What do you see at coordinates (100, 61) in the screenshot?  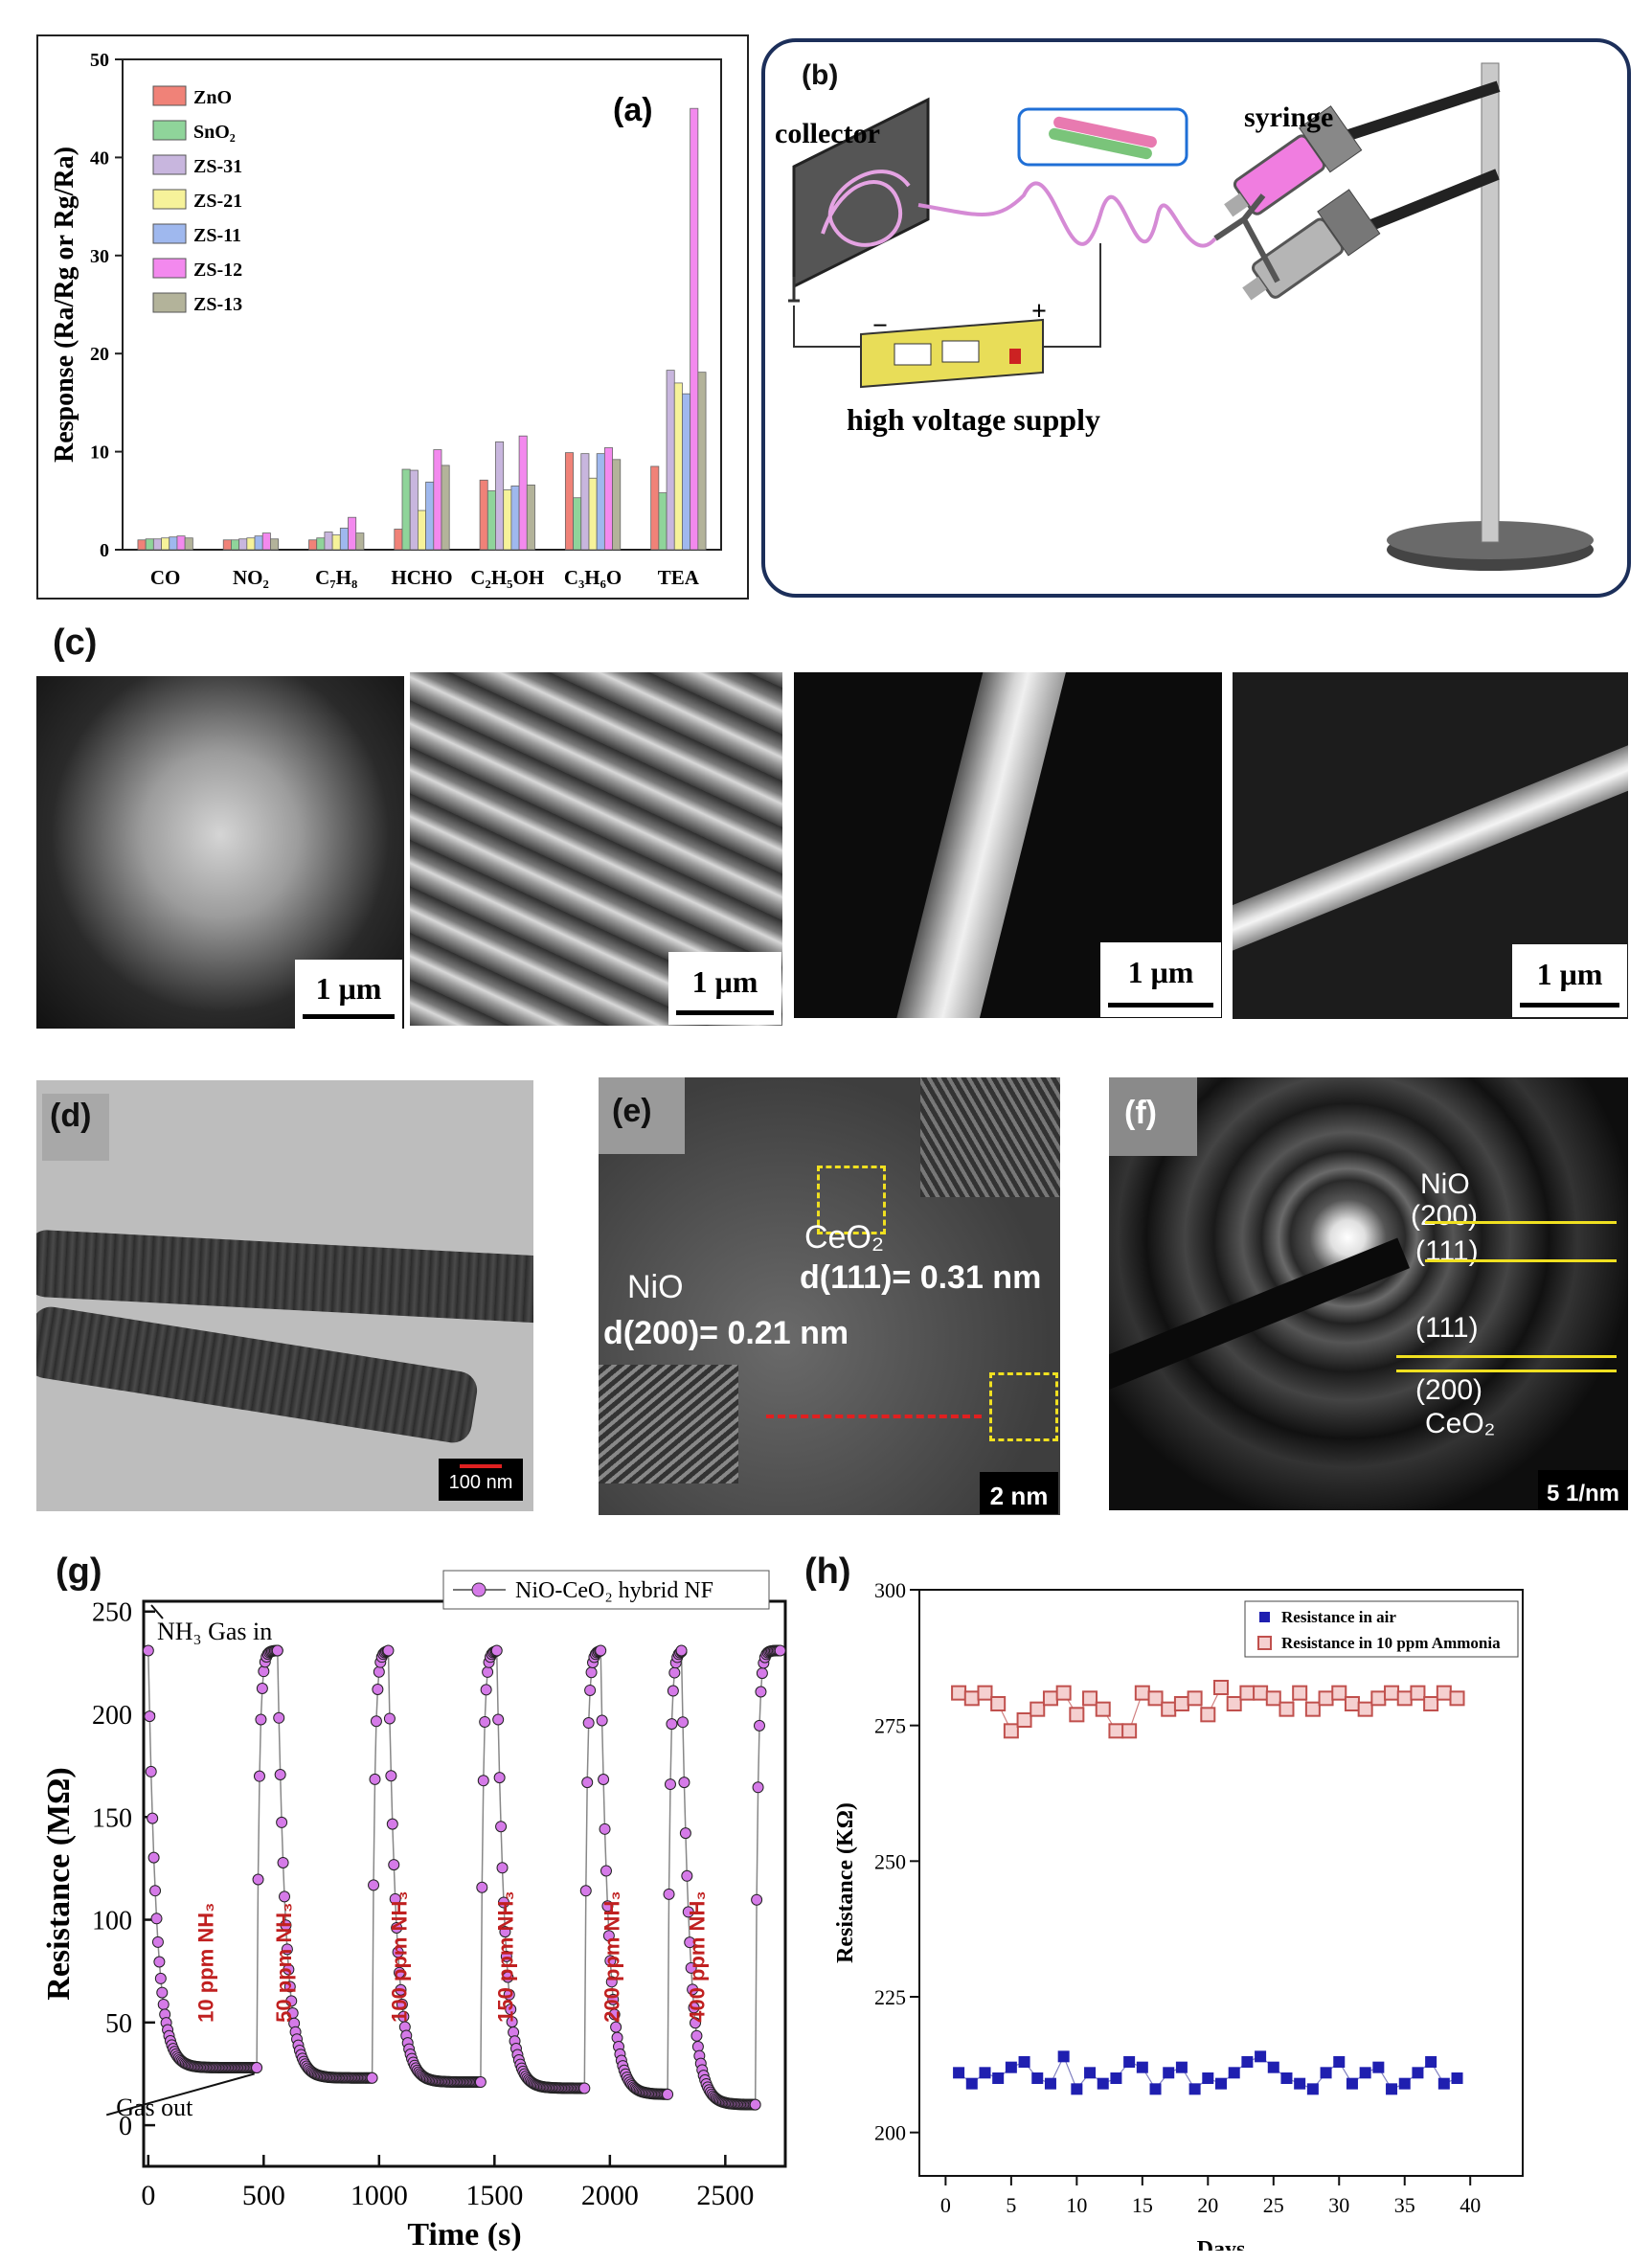 I see `y-tick-label-a: 50` at bounding box center [100, 61].